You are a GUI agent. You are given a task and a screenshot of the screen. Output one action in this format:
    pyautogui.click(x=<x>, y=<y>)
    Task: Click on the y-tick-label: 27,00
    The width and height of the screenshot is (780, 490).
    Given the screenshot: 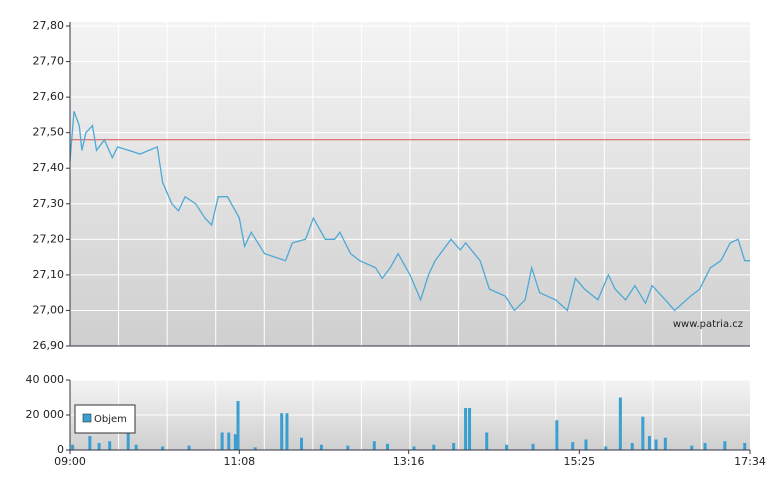 What is the action you would take?
    pyautogui.click(x=49, y=309)
    